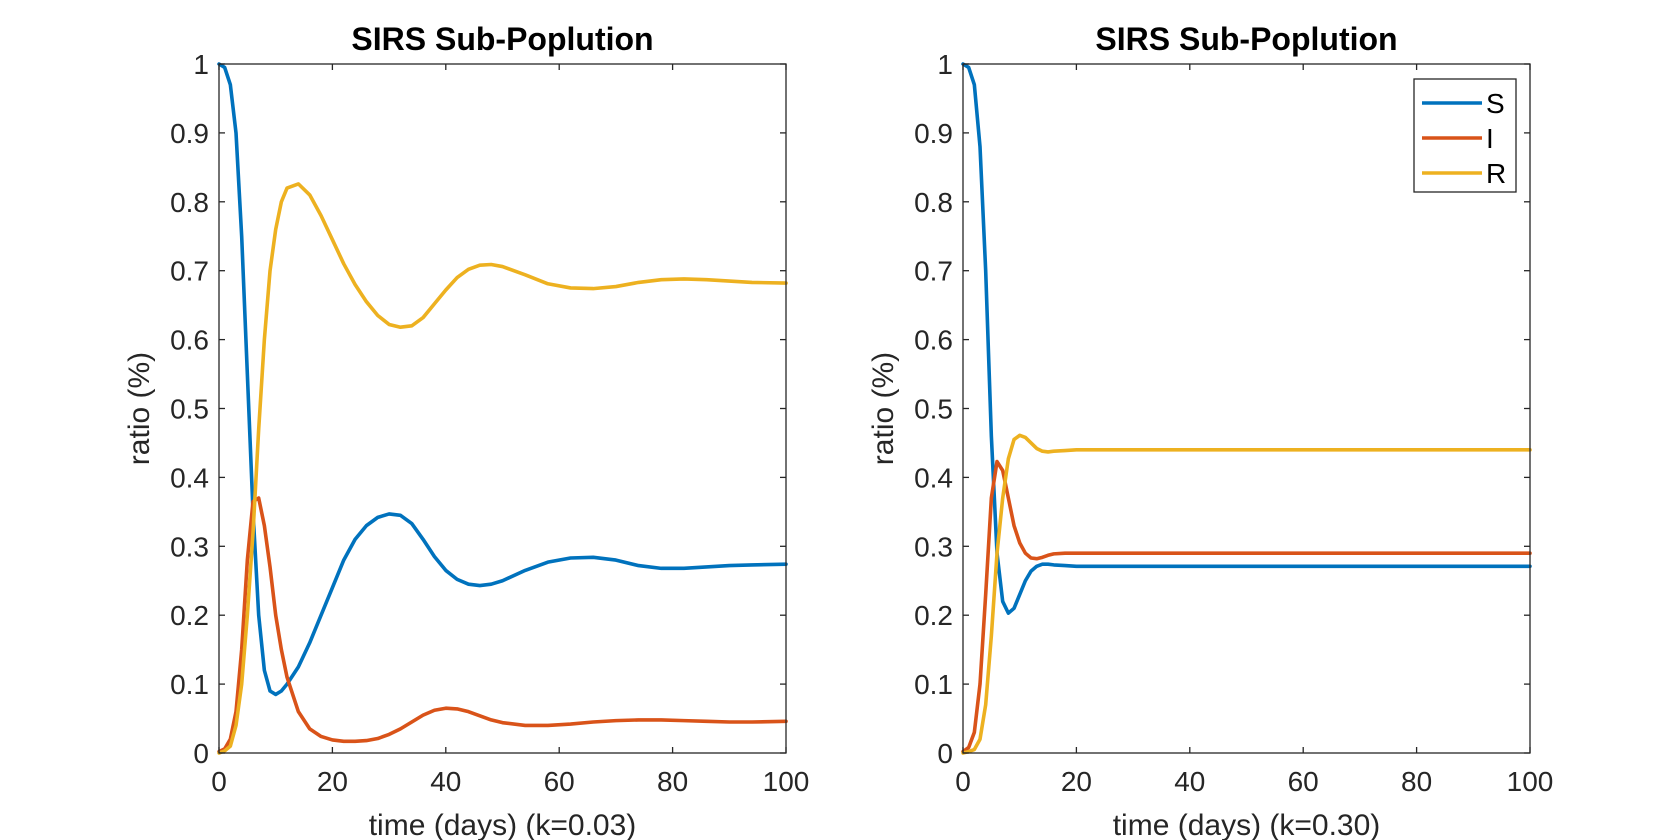 Image resolution: width=1680 pixels, height=840 pixels. I want to click on x-axis-label: time (days) (k=0.30), so click(1247, 824).